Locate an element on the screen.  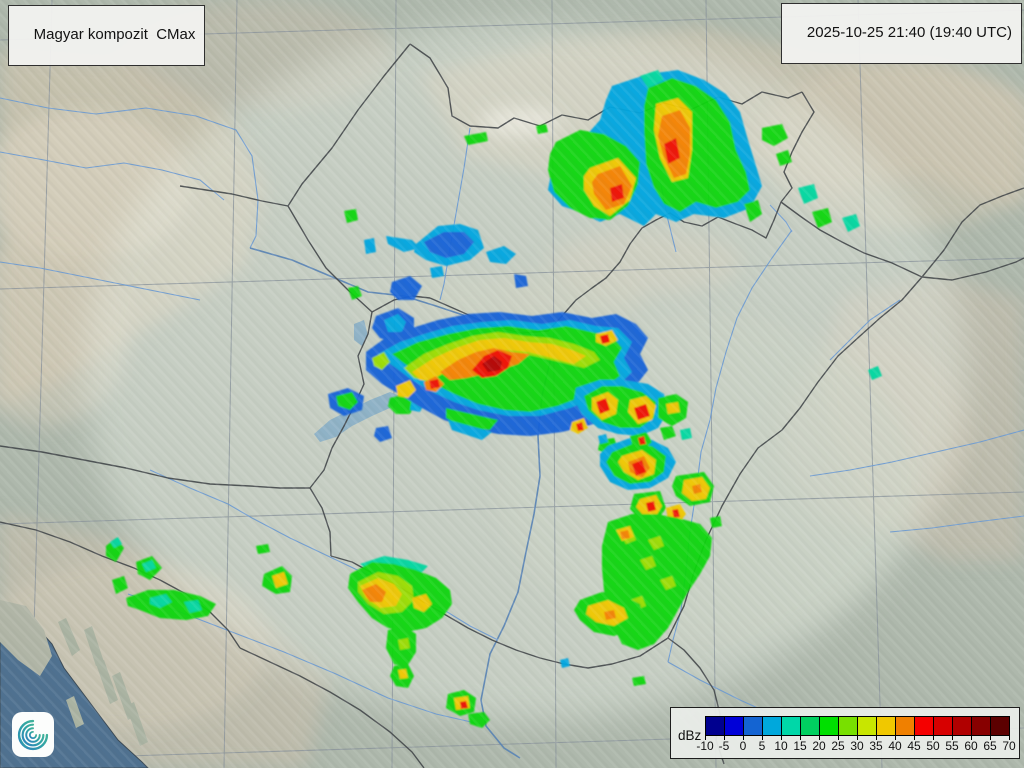
legend-color-bar is located at coordinates (857, 726).